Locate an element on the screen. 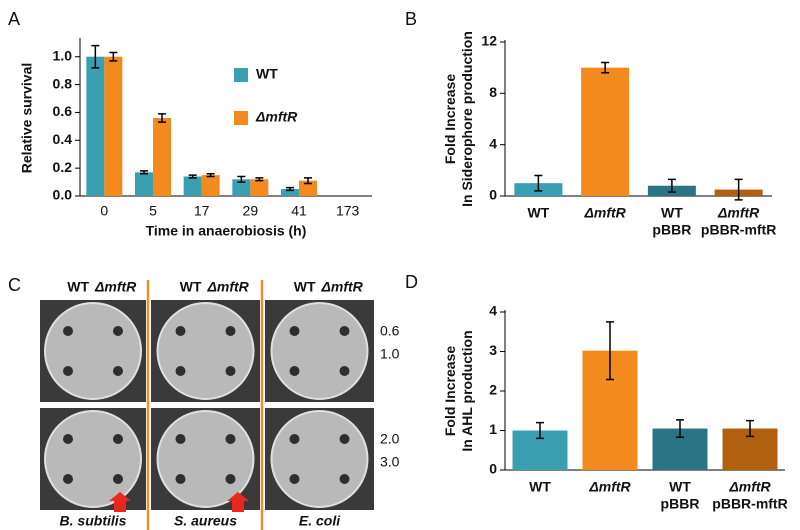 This screenshot has height=530, width=800. y-tick-label: 0.8 is located at coordinates (63, 83).